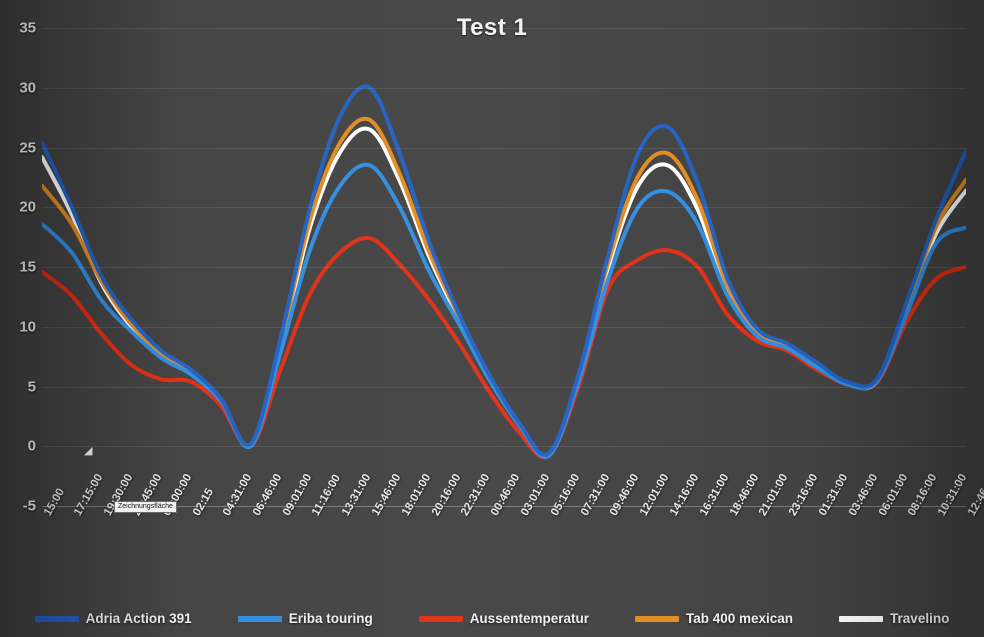 The width and height of the screenshot is (984, 637). What do you see at coordinates (138, 618) in the screenshot?
I see `legend-item-label: Adria Action 391` at bounding box center [138, 618].